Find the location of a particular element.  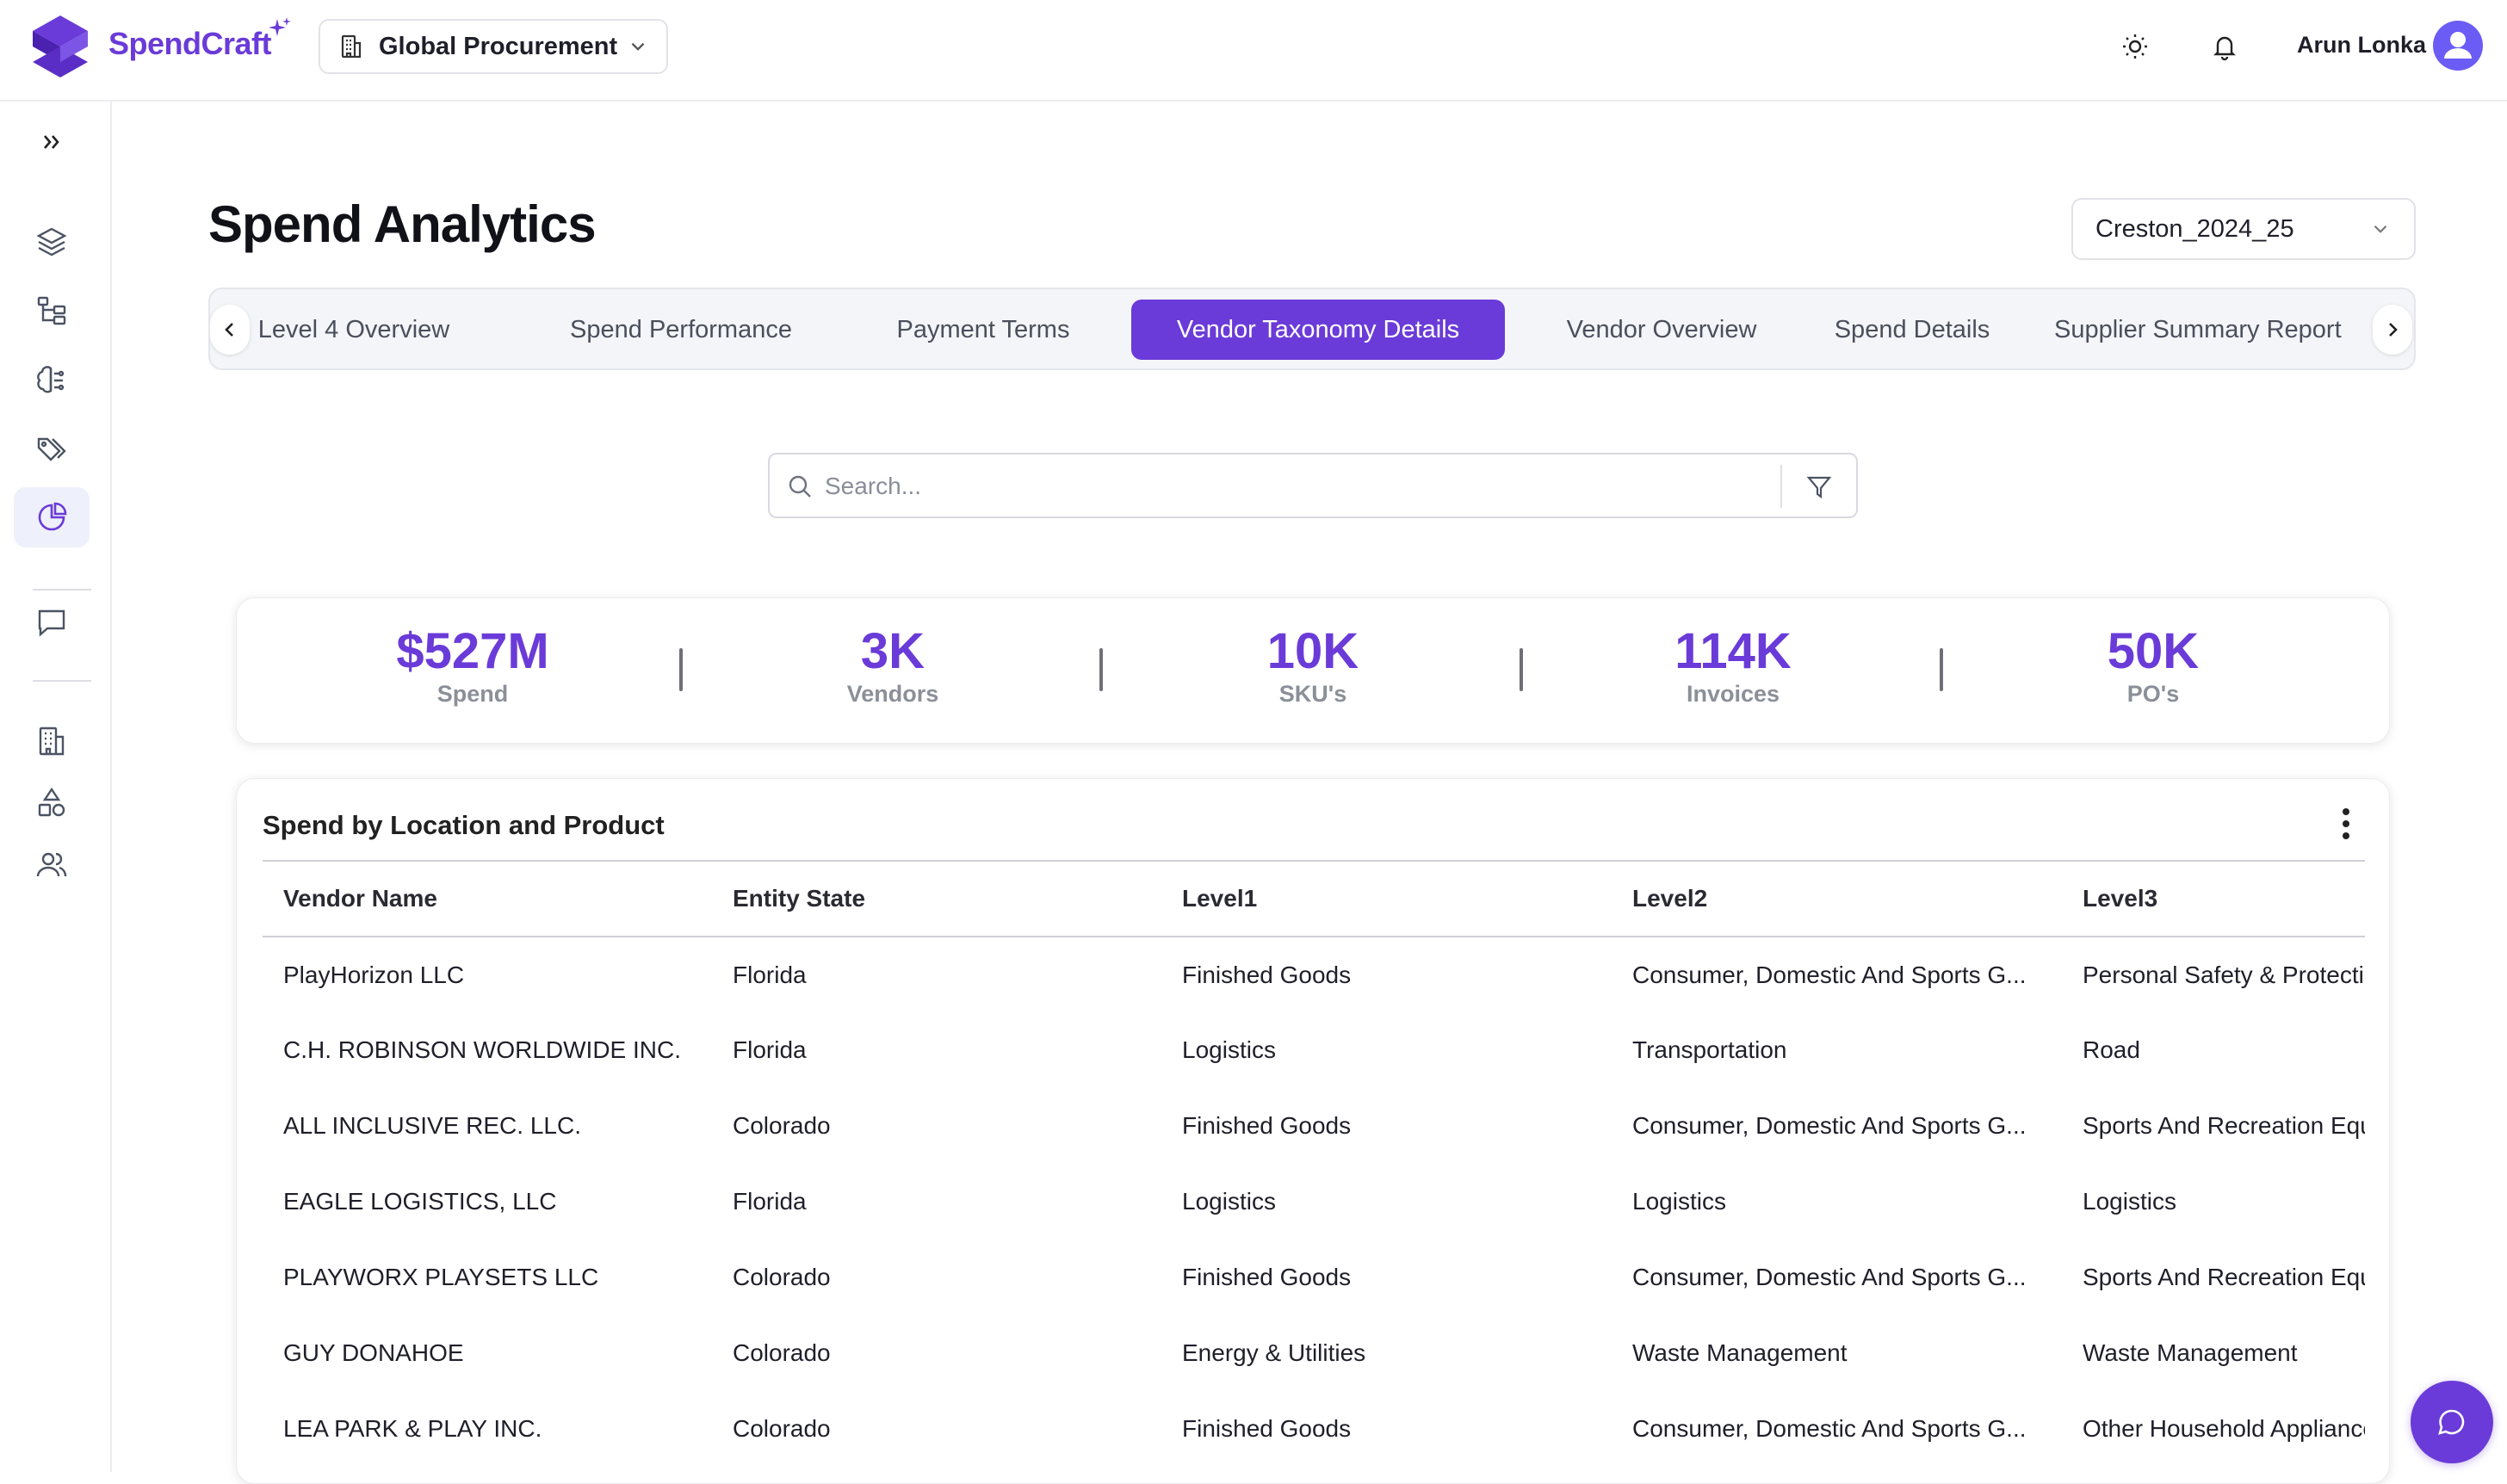

hierarchy-icon is located at coordinates (51, 310).